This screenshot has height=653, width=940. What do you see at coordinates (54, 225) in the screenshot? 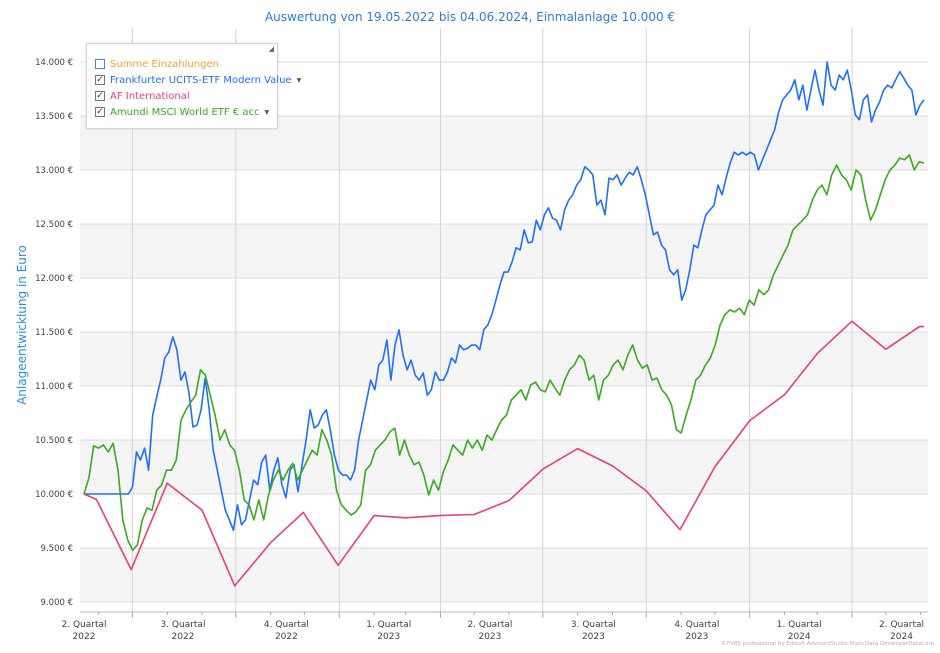
I see `y-tick-label: 12.500 €` at bounding box center [54, 225].